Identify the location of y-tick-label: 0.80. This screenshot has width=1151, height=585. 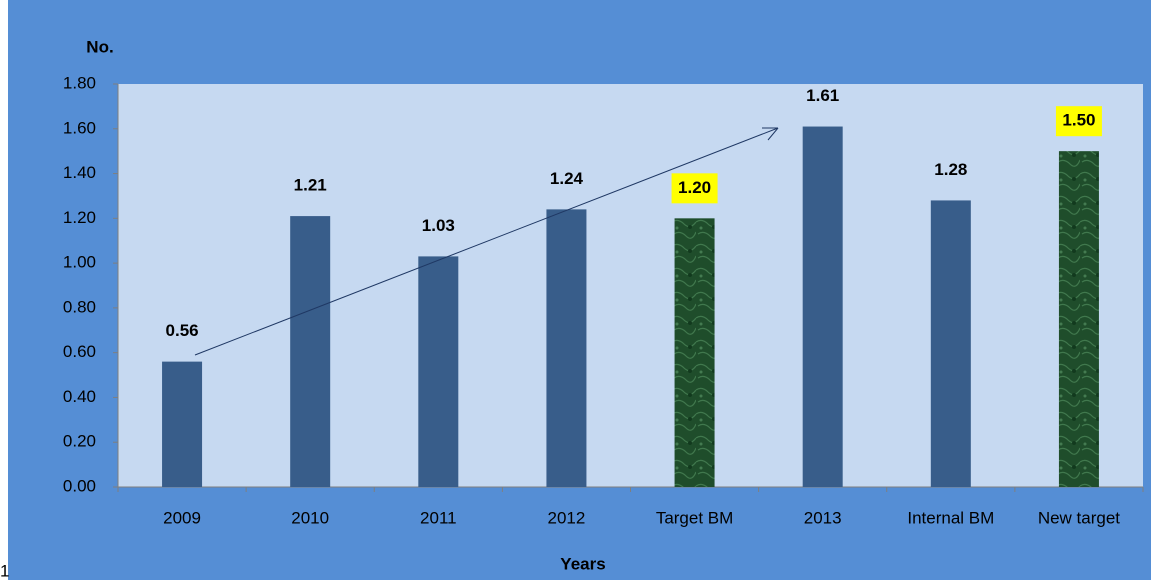
(79, 306).